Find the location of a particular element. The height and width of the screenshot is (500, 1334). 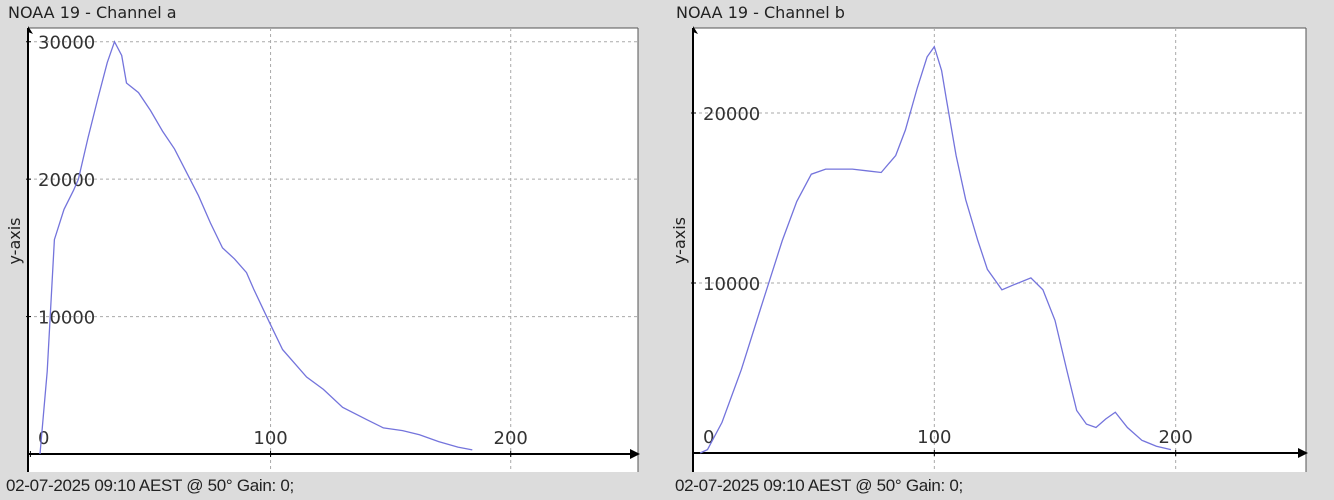

chart-b-footer: 02-07-2025 09:10 AEST @ 50° Gain: 0; is located at coordinates (819, 485).